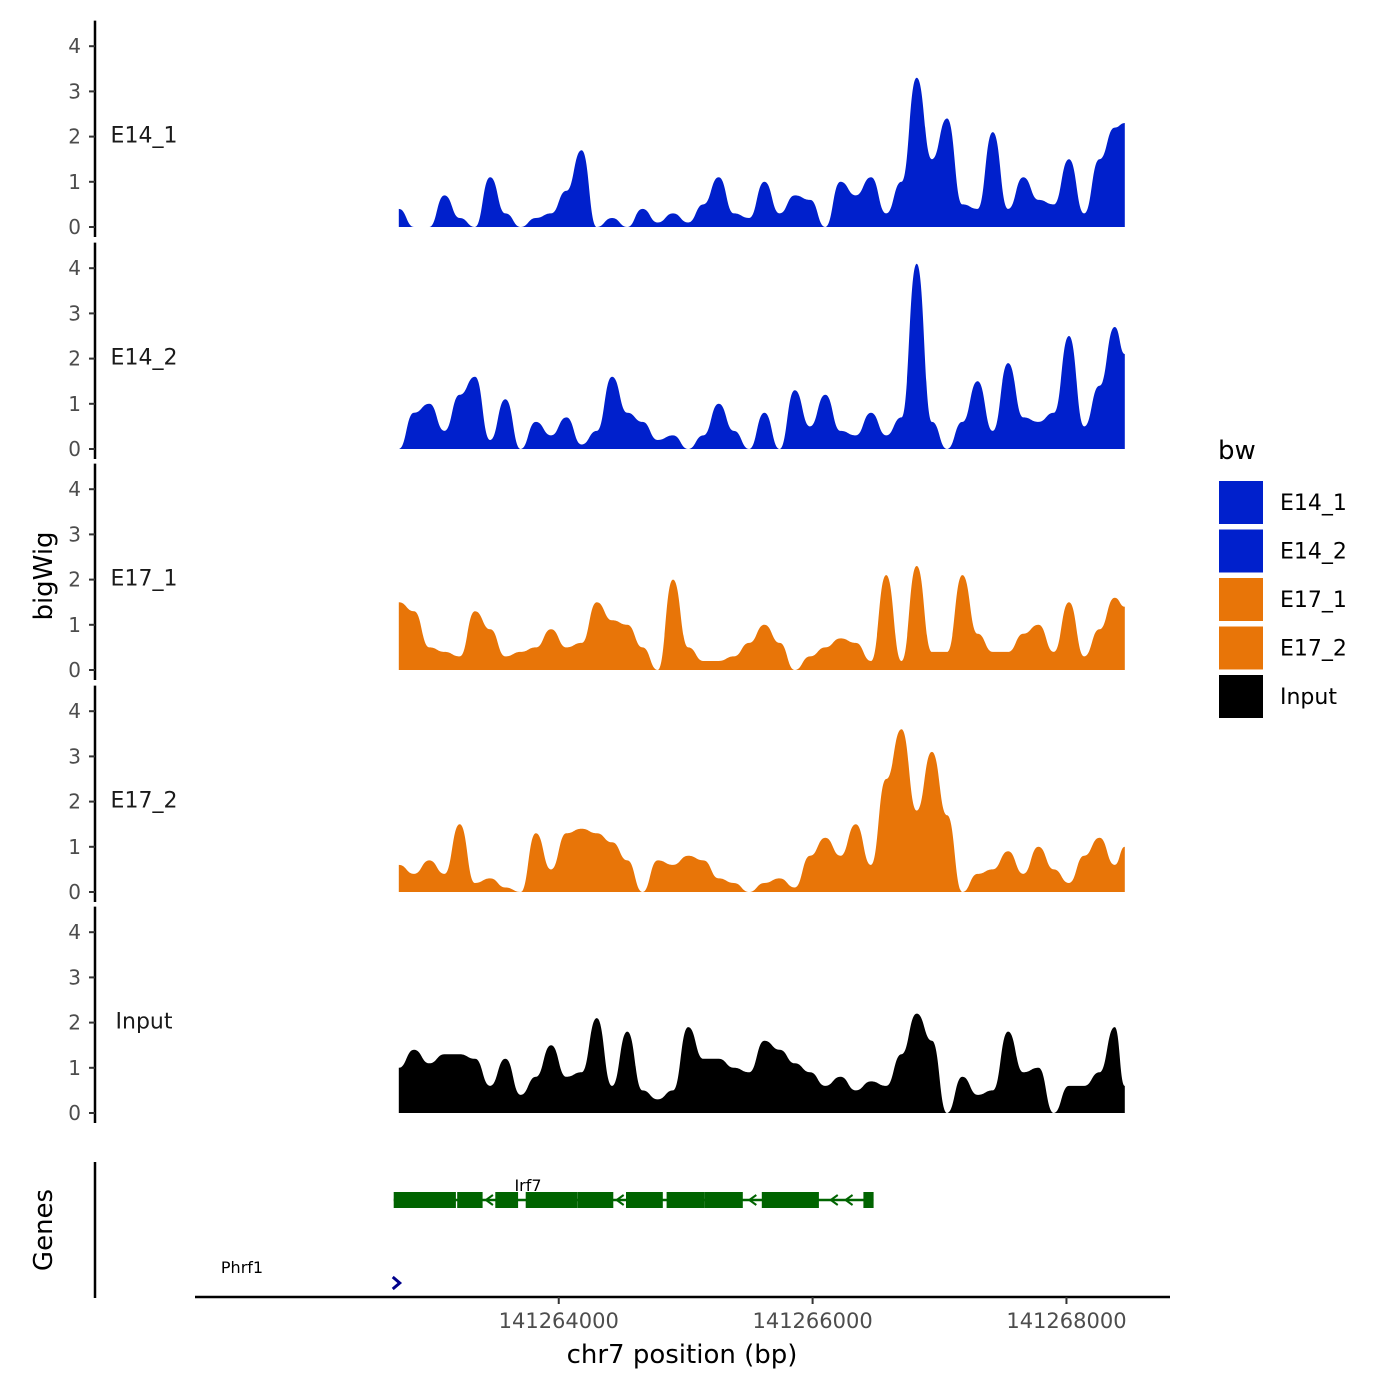  I want to click on coverage-area-Input, so click(761, 1063).